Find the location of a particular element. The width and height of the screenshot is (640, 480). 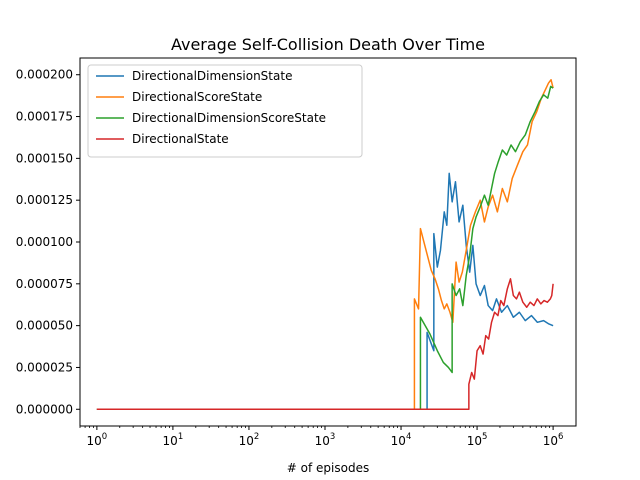

y-tick-label-6: 0.000150 is located at coordinates (44, 158).